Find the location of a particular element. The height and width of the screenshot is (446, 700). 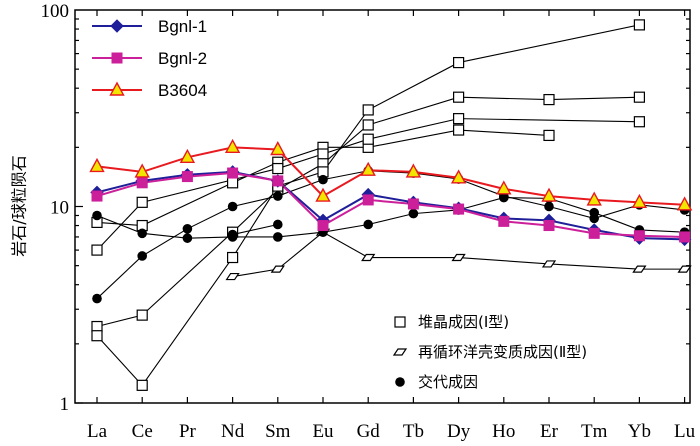

legend-label: 交代成因 is located at coordinates (448, 382).